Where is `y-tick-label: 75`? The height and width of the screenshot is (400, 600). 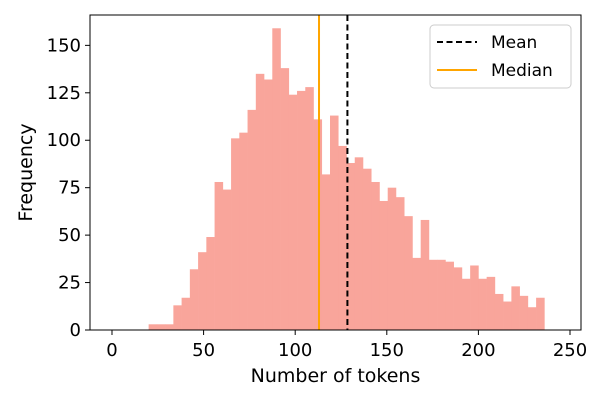 y-tick-label: 75 is located at coordinates (69, 188).